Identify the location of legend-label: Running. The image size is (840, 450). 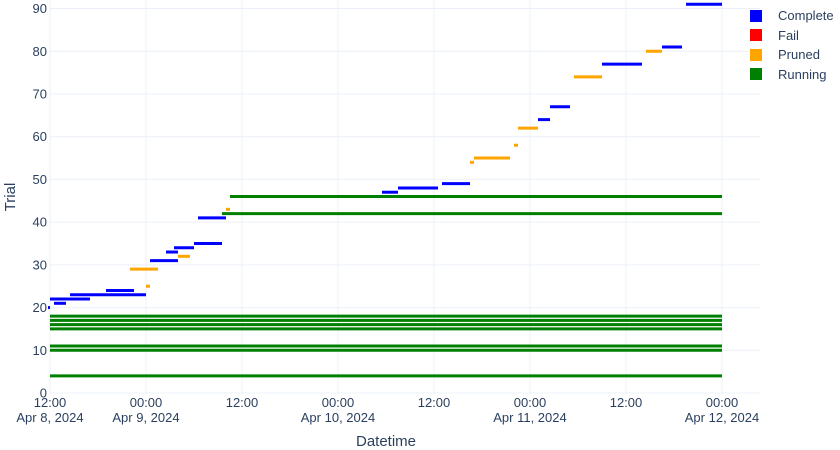
(802, 74).